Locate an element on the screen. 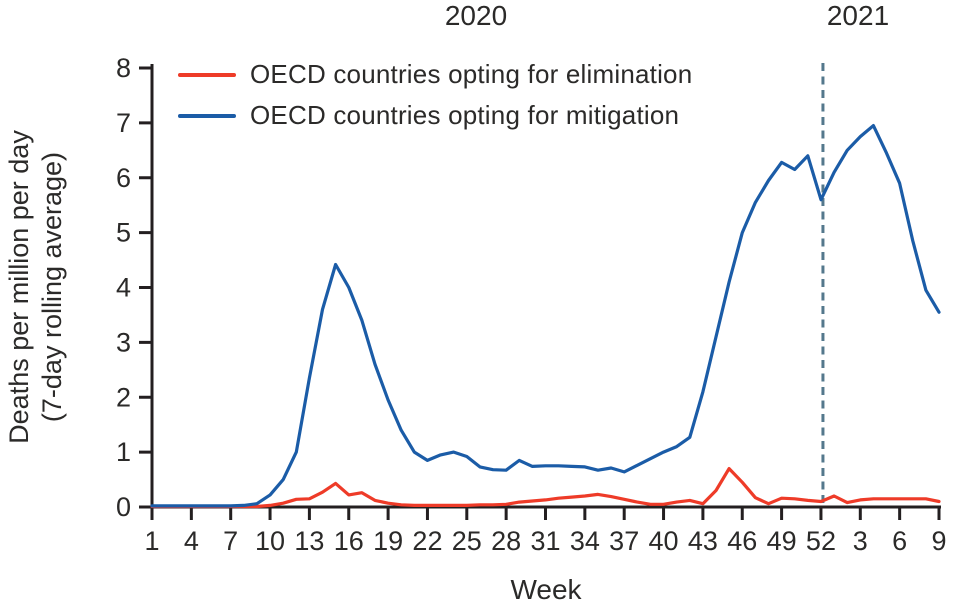  x-tick-label: 7 is located at coordinates (230, 541).